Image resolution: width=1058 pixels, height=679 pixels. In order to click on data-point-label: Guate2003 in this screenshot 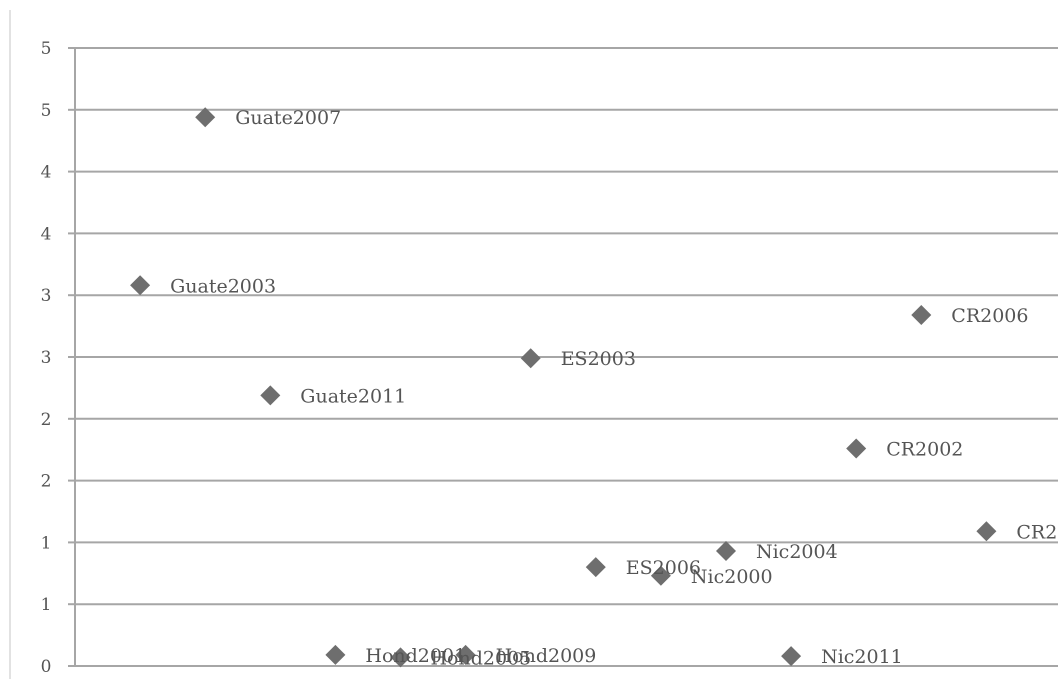, I will do `click(223, 286)`.